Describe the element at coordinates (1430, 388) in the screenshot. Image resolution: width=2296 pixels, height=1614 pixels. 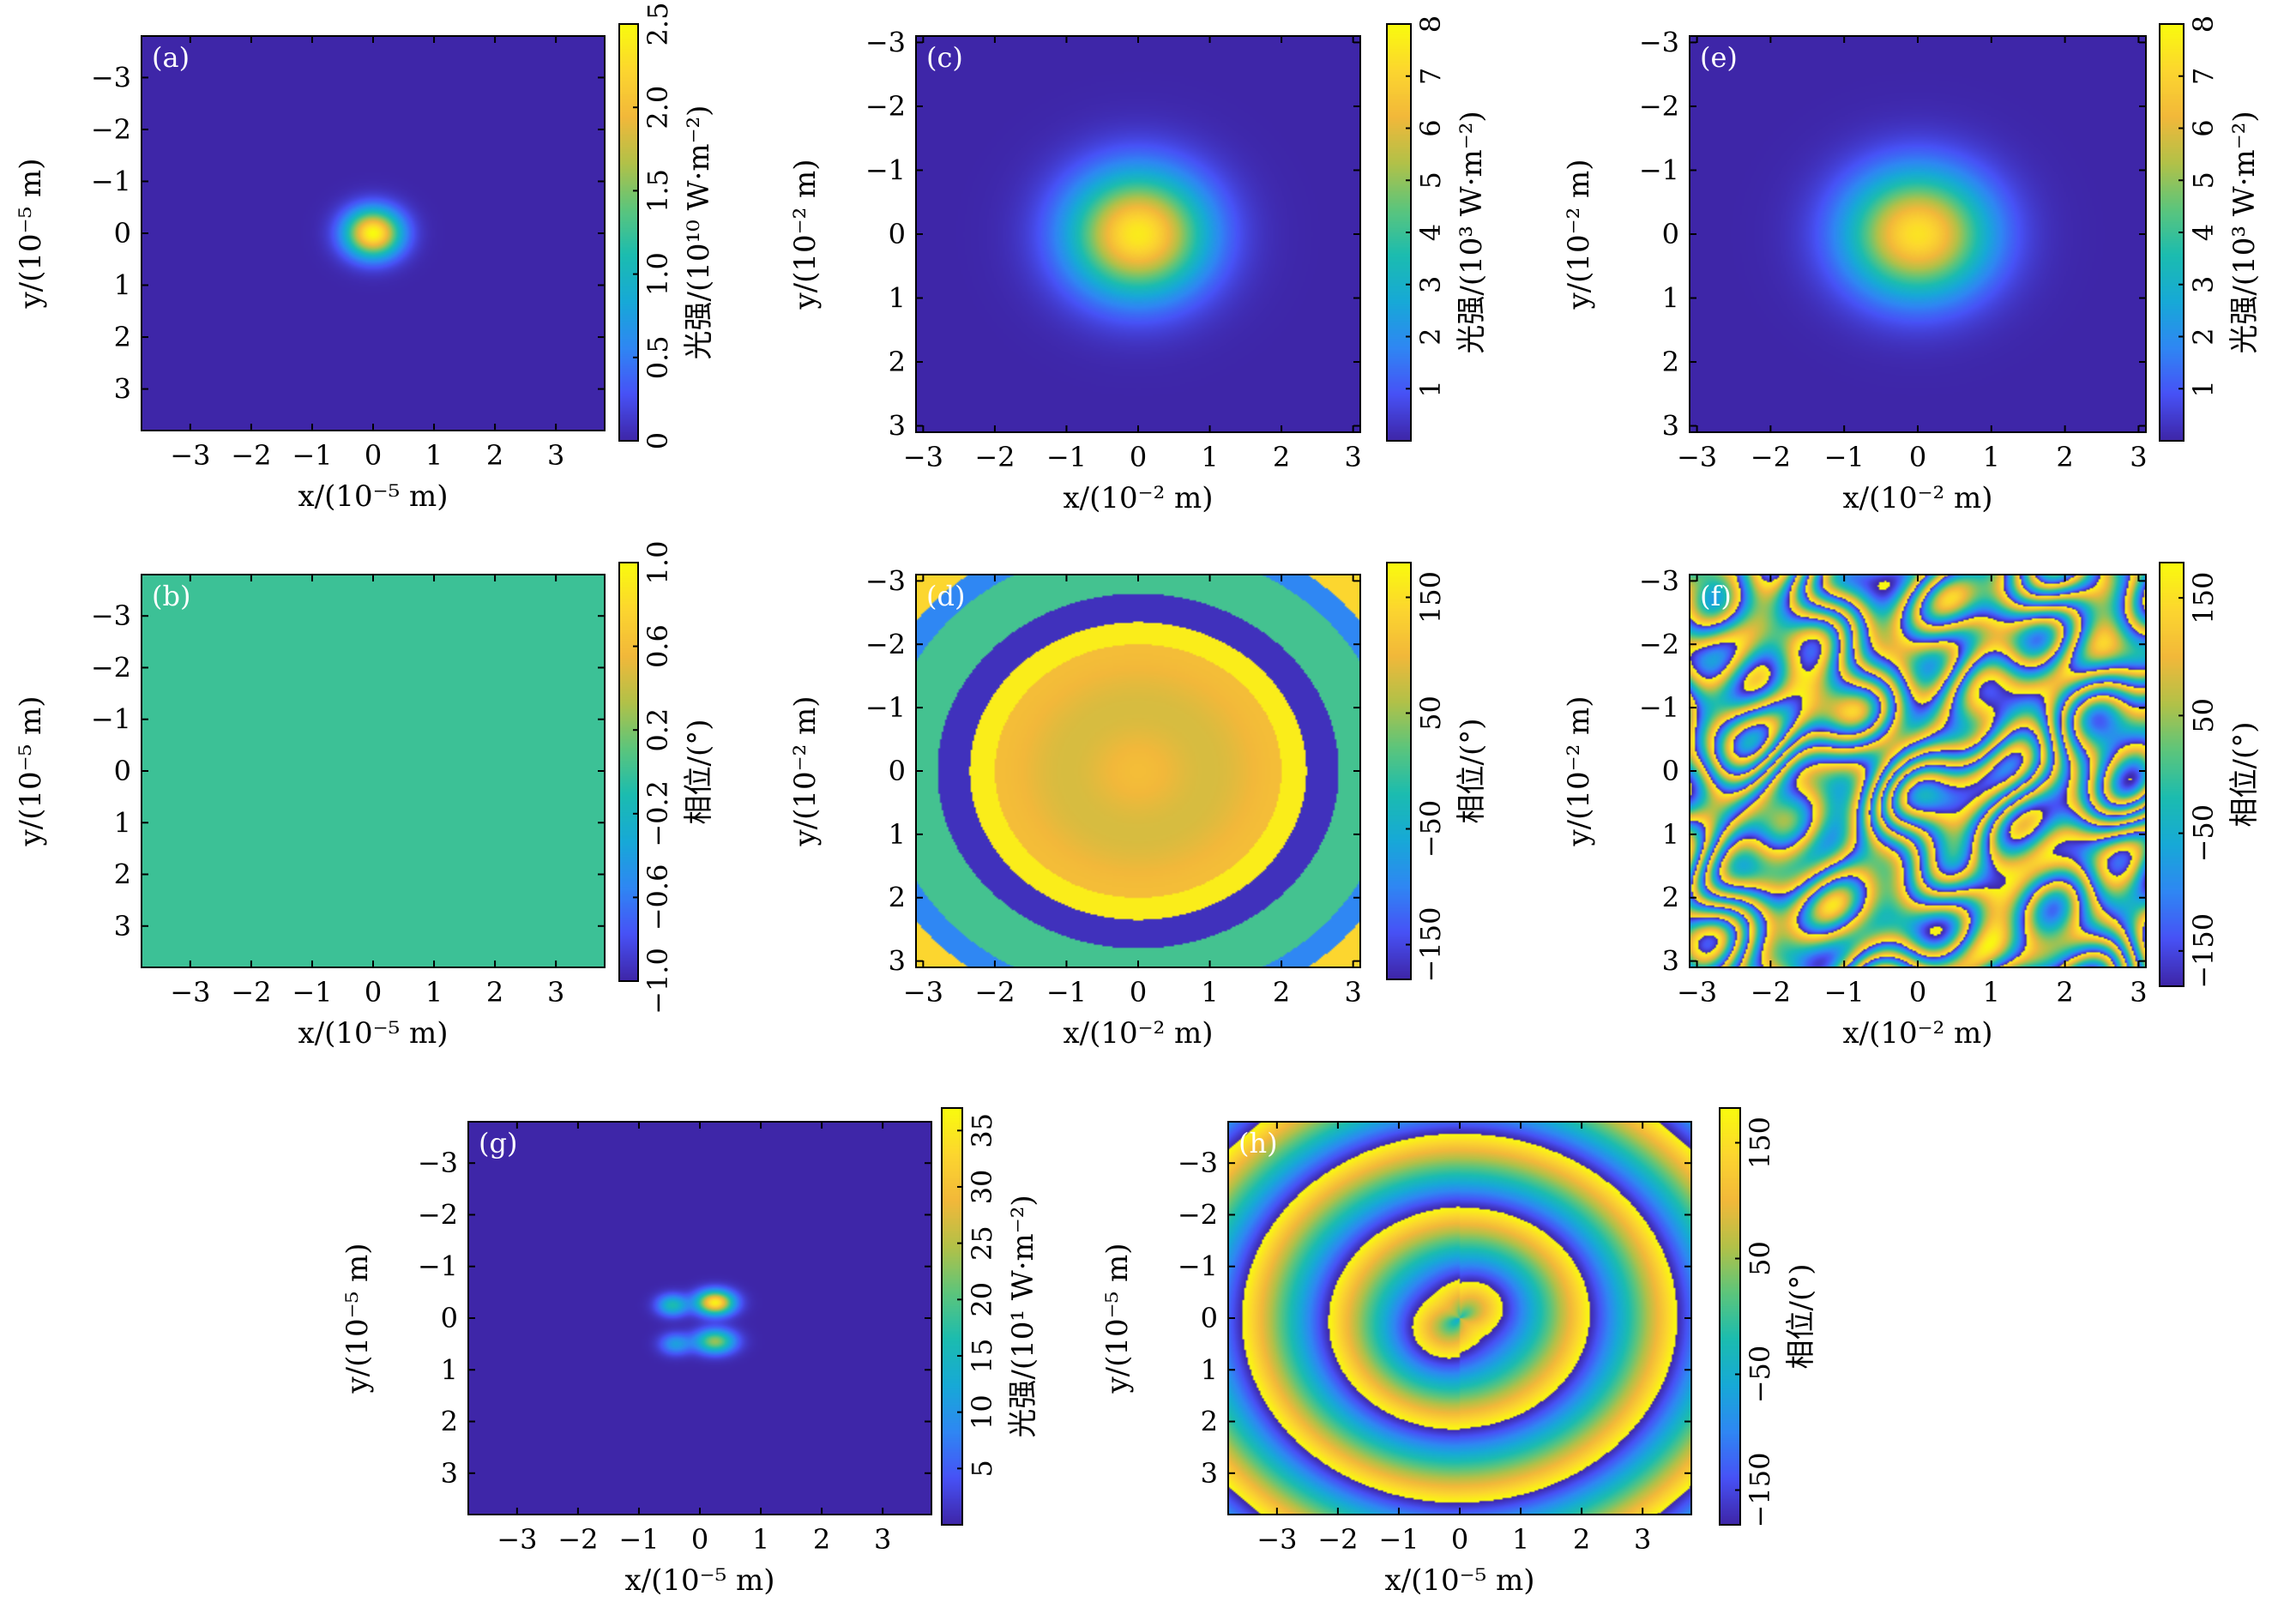
I see `colorbar-tick-label: 1` at that location.